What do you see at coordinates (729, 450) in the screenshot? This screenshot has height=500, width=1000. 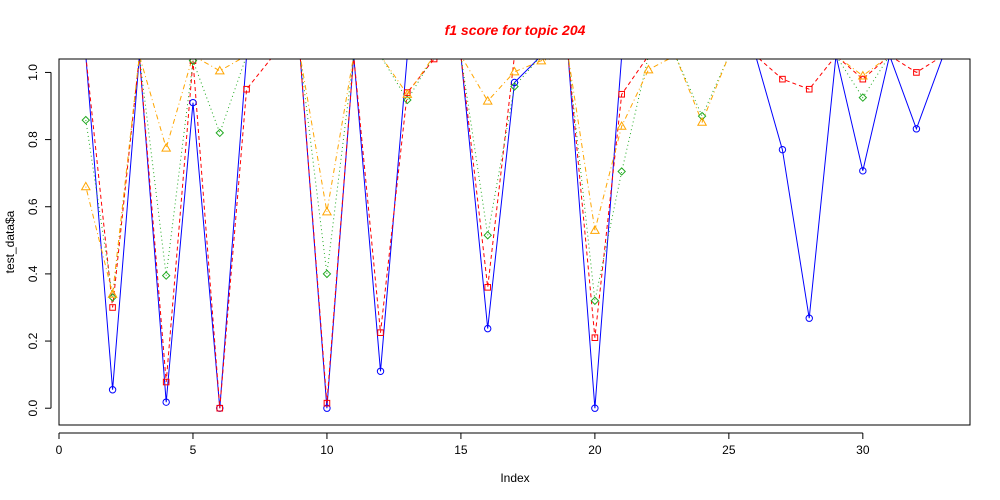 I see `x-tick-label-25: 25` at bounding box center [729, 450].